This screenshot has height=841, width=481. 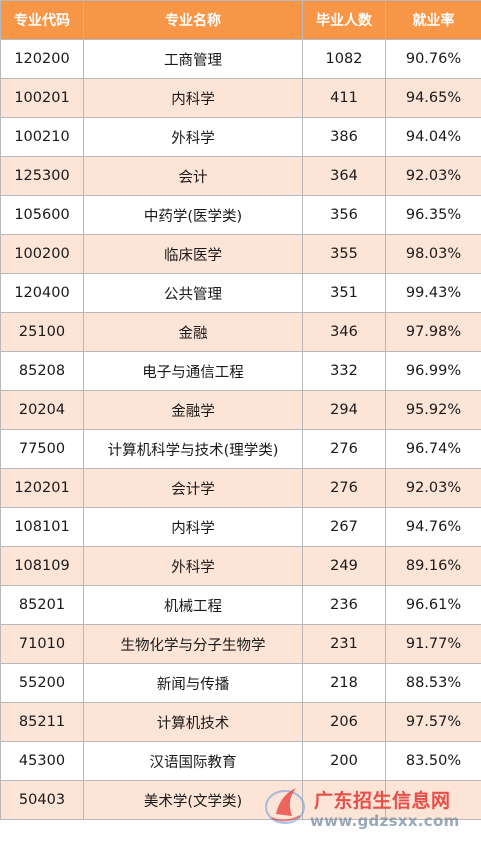 I want to click on cell-major-name: 会计学, so click(x=193, y=488).